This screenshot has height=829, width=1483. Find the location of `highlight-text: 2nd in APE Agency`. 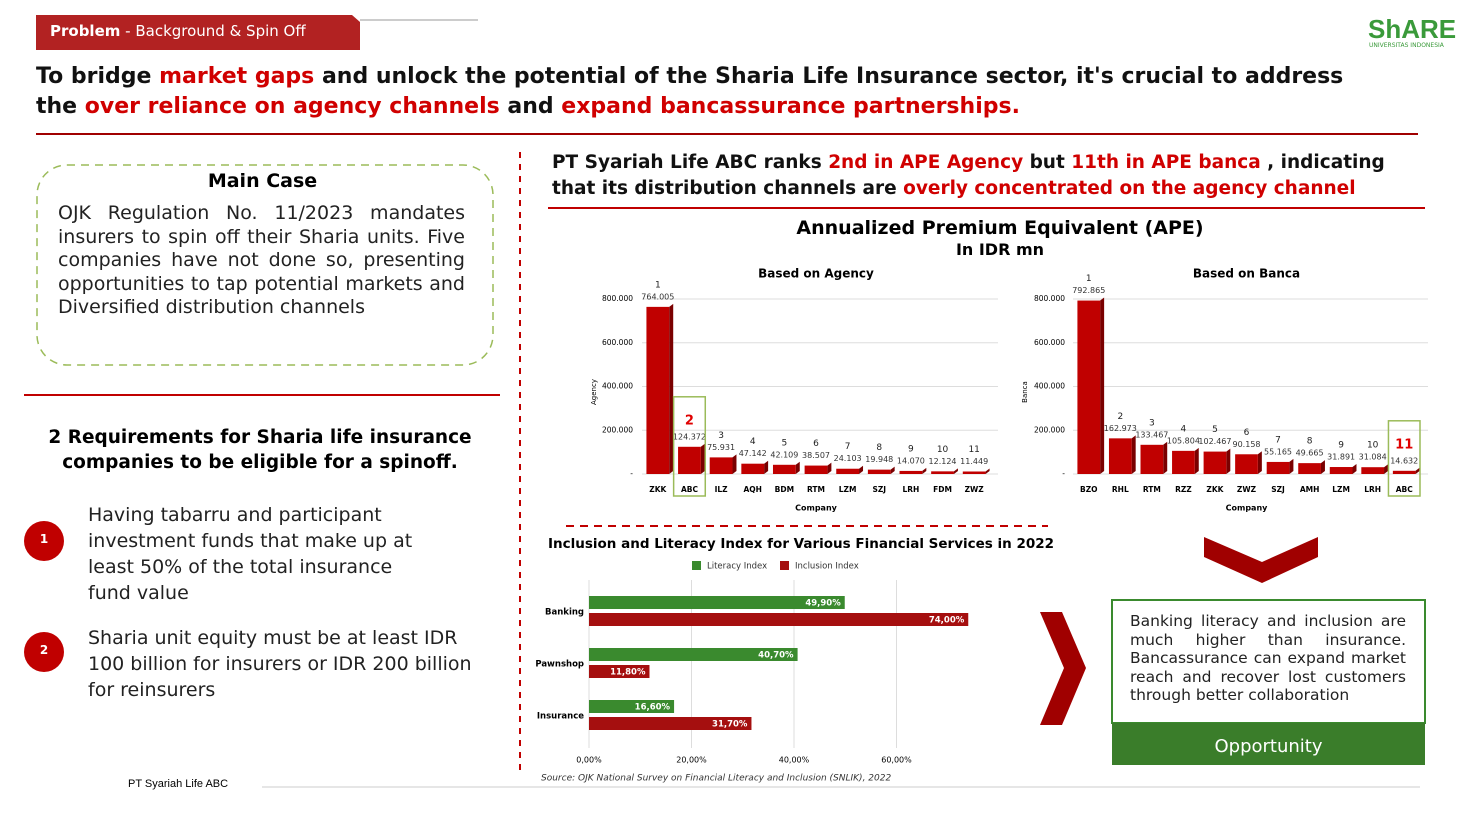

highlight-text: 2nd in APE Agency is located at coordinates (926, 162).